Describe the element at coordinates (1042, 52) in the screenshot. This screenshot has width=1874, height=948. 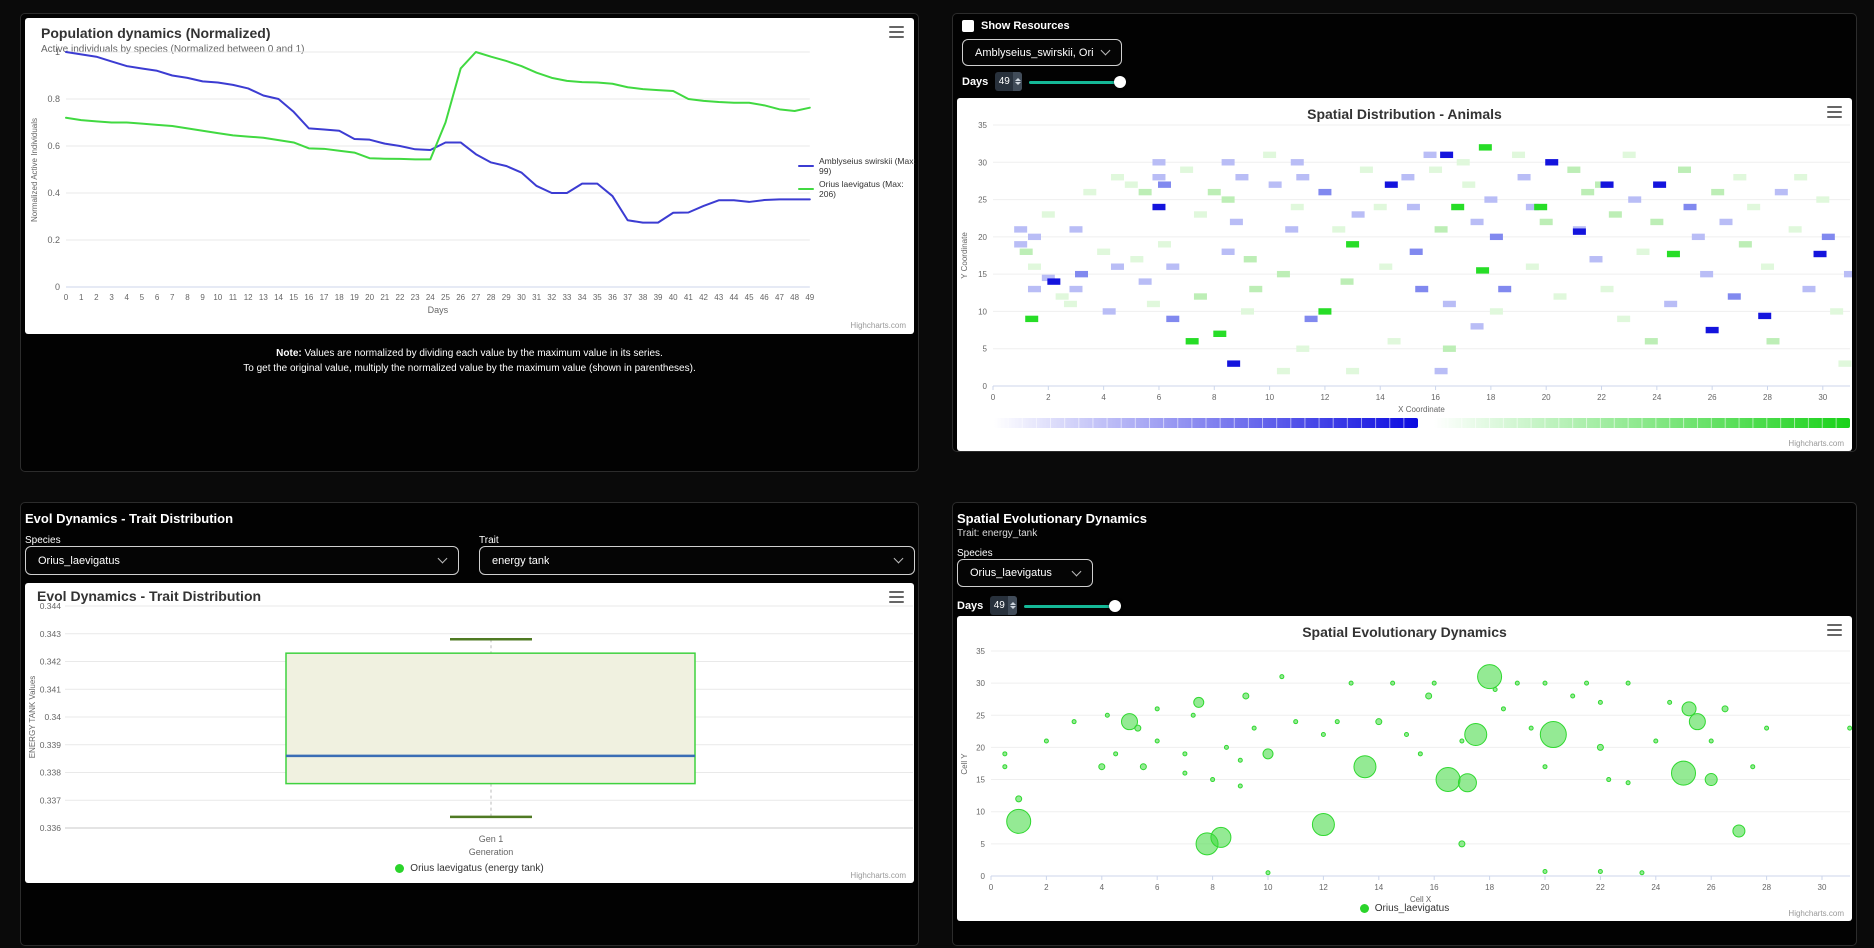
I see `species-dropdown: Amblyseius_swirskii, Orius_laevigatus` at that location.